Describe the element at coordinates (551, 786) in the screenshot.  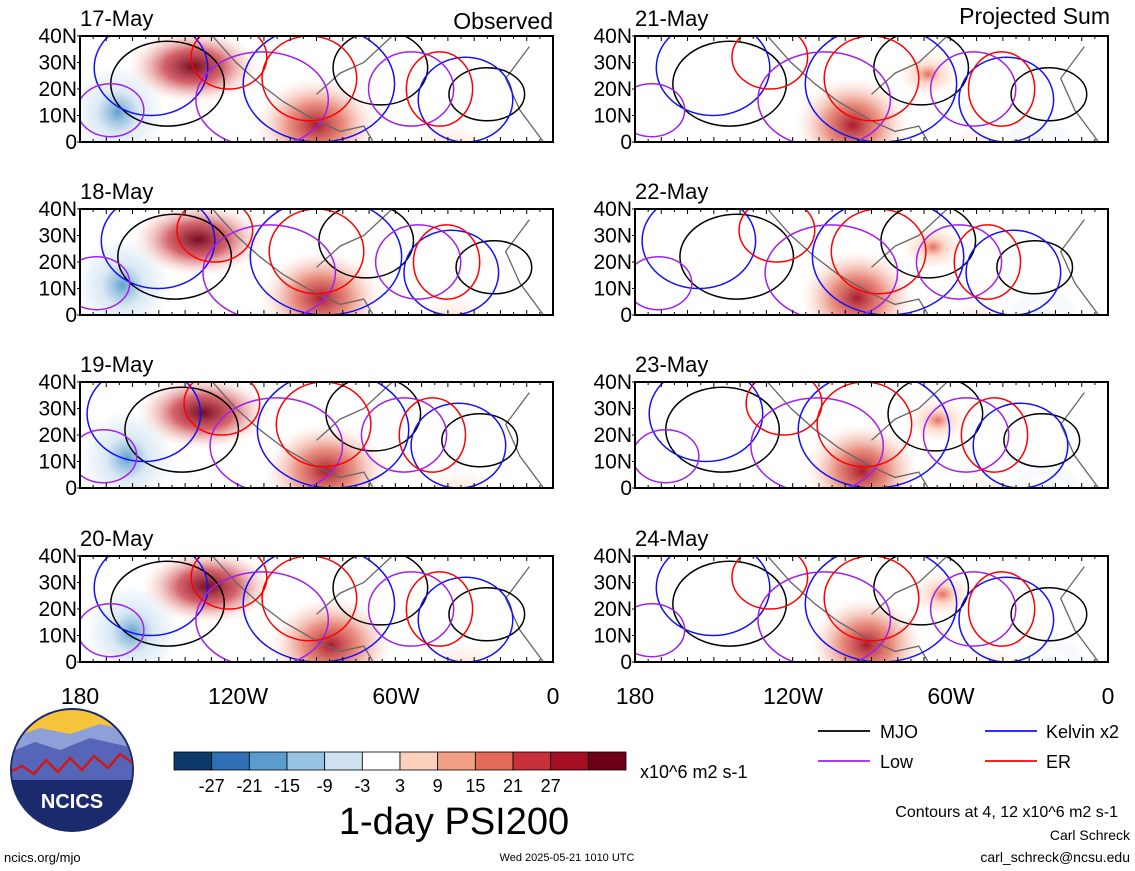
I see `colorbar-label: 27` at that location.